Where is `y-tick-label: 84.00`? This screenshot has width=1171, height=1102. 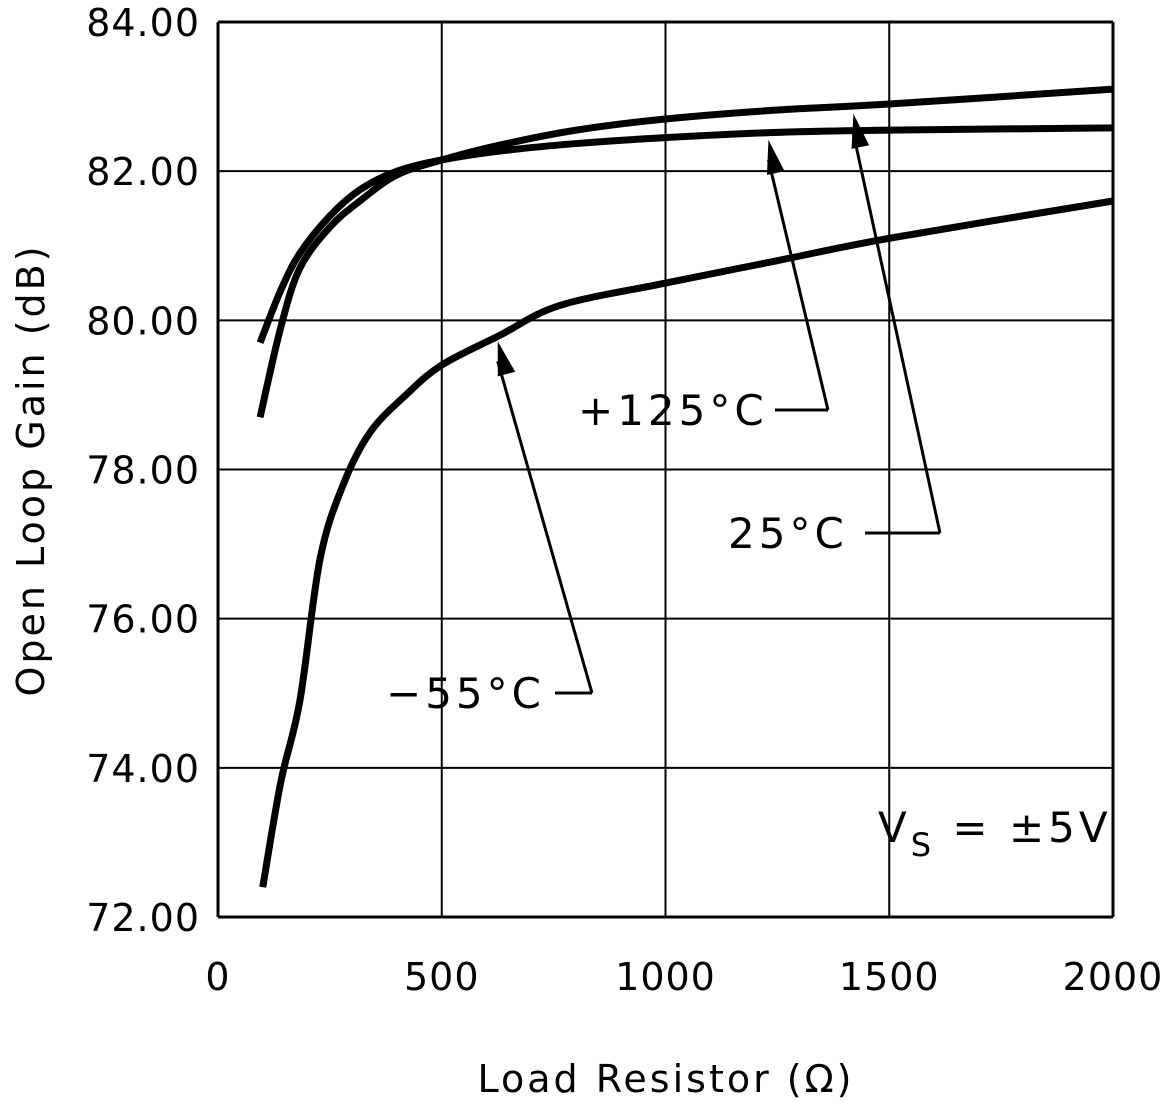 y-tick-label: 84.00 is located at coordinates (143, 23).